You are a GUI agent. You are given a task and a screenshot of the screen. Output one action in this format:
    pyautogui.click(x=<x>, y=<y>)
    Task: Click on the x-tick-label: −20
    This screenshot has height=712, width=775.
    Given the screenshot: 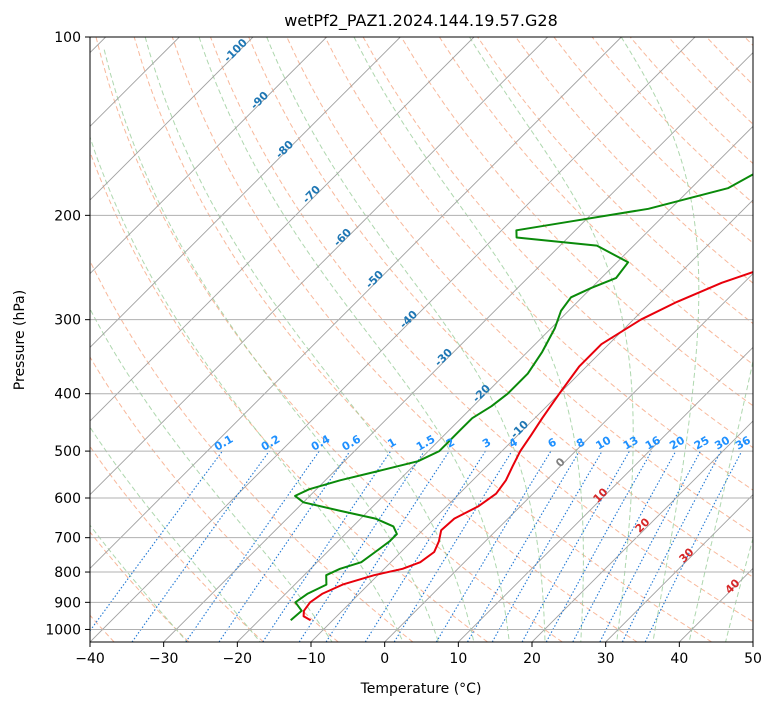 What is the action you would take?
    pyautogui.click(x=238, y=659)
    